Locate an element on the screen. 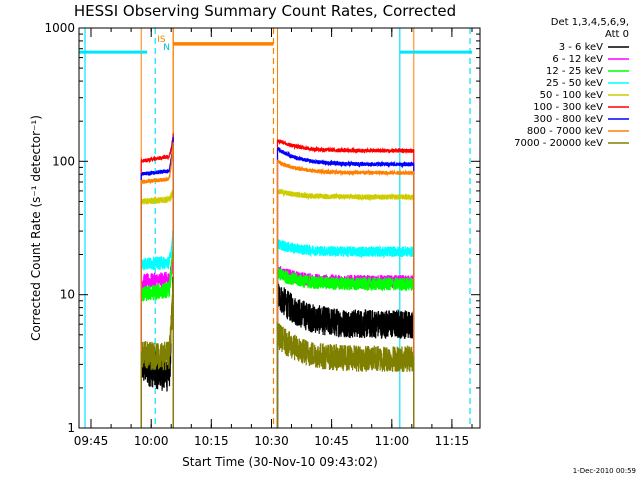 This screenshot has height=480, width=640. series-7-segment-2-line is located at coordinates (345, 287).